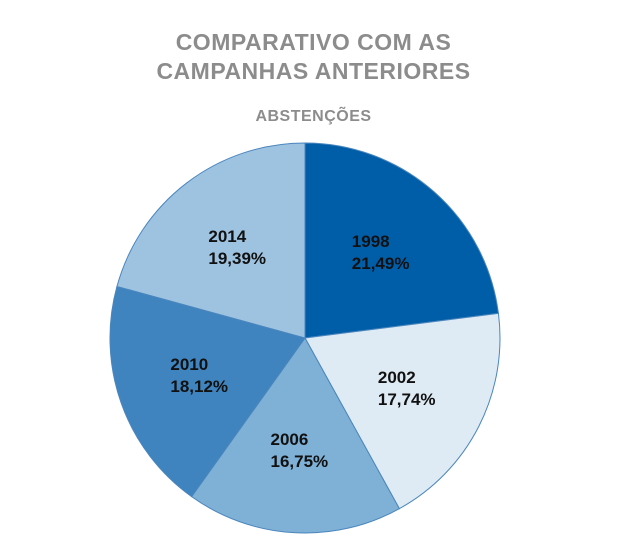 This screenshot has height=555, width=627. I want to click on slice-category-label: 2002, so click(397, 377).